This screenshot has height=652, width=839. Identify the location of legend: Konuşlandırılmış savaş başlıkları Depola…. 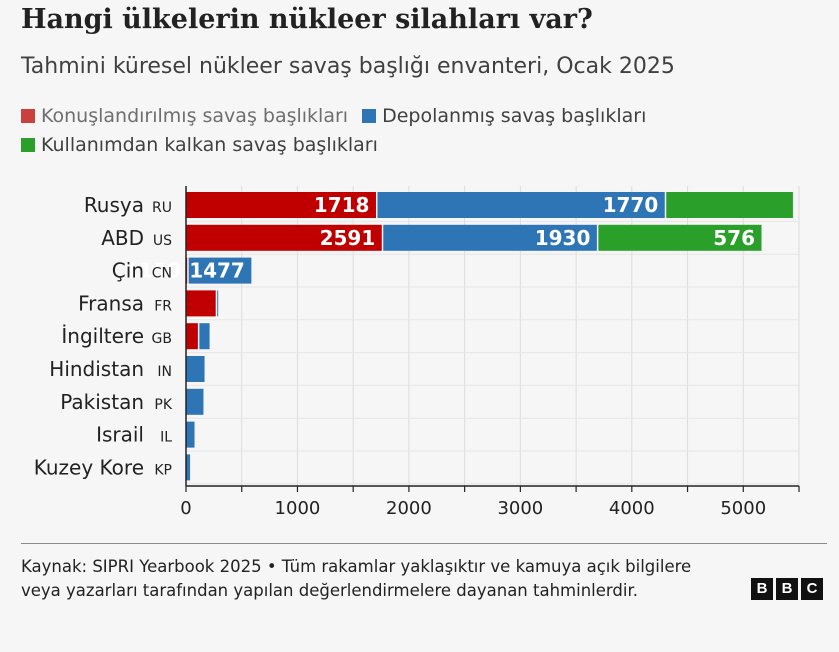
(421, 131).